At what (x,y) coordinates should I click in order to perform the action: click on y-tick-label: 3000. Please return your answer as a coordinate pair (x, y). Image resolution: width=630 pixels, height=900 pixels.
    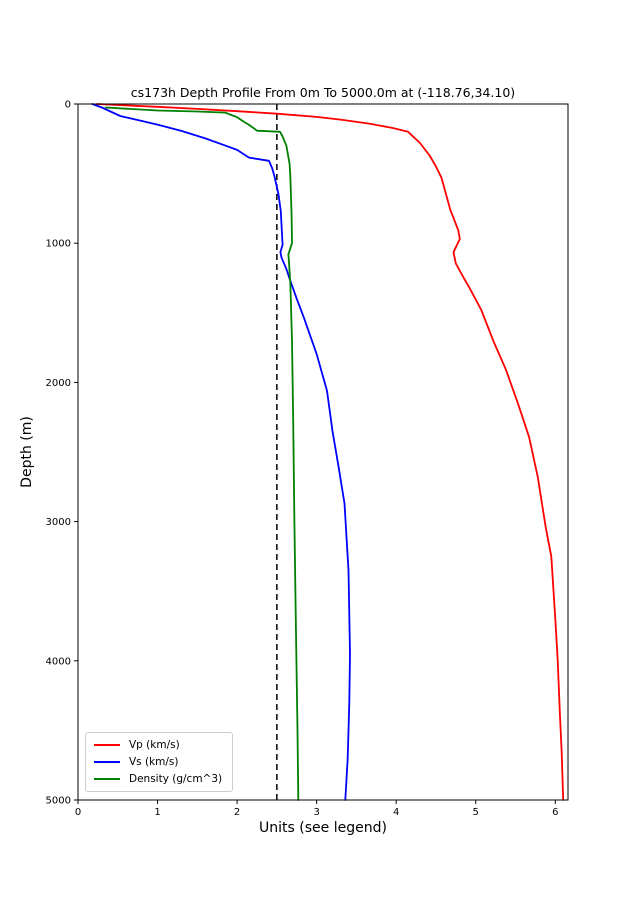
    Looking at the image, I should click on (58, 522).